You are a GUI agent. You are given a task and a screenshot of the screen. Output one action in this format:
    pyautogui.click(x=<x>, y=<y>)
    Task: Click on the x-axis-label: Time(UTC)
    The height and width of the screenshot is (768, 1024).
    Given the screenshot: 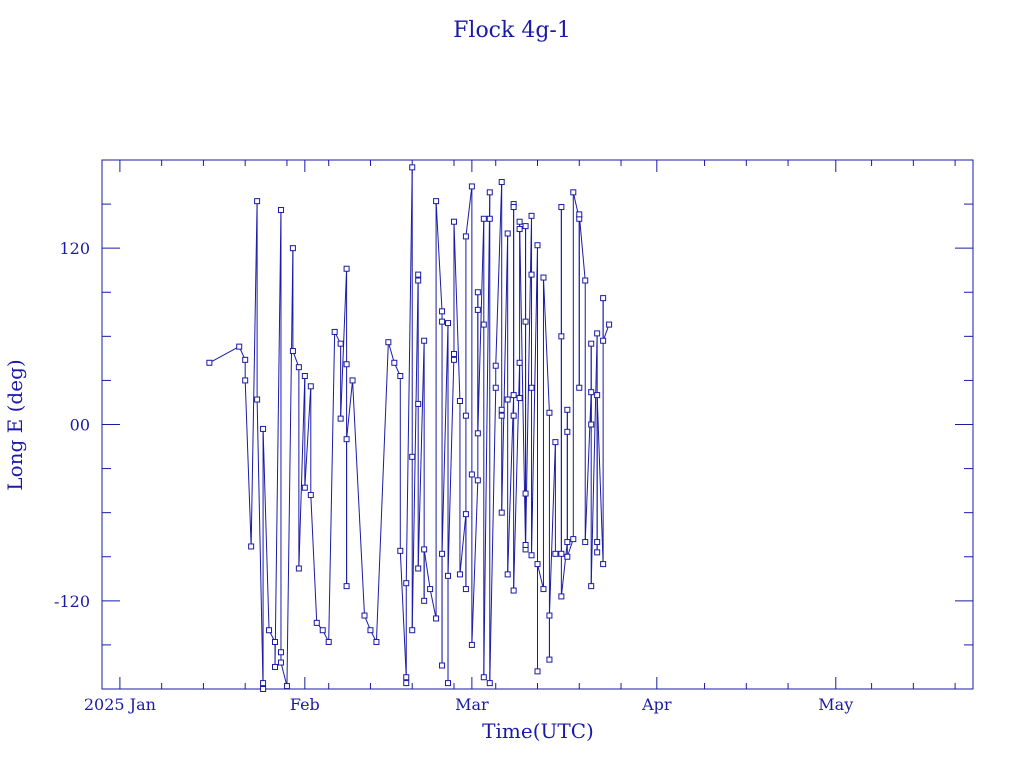 What is the action you would take?
    pyautogui.click(x=538, y=731)
    